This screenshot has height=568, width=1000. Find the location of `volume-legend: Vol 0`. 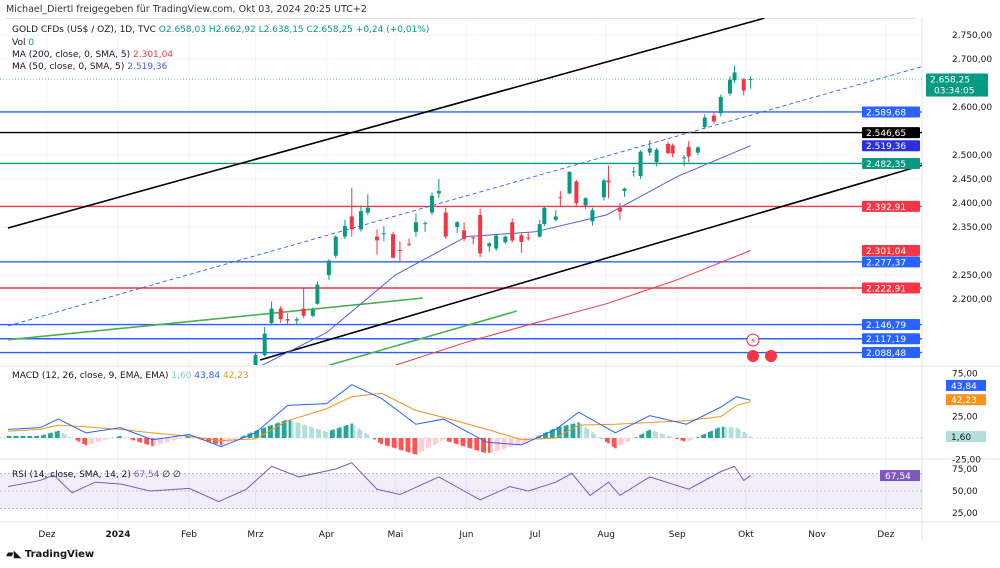

volume-legend: Vol 0 is located at coordinates (23, 43).